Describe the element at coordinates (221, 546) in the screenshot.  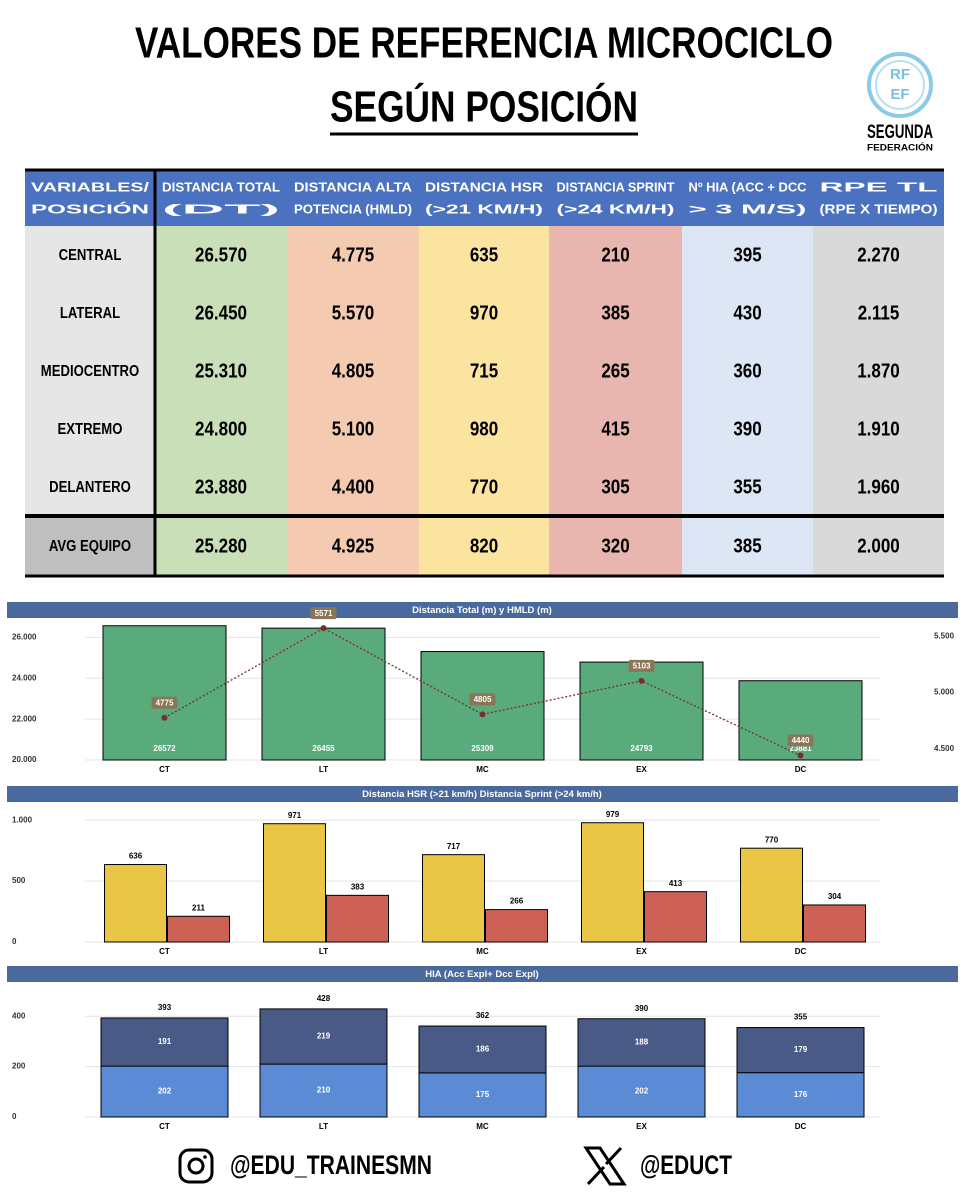
I see `table-cell: 25.280` at that location.